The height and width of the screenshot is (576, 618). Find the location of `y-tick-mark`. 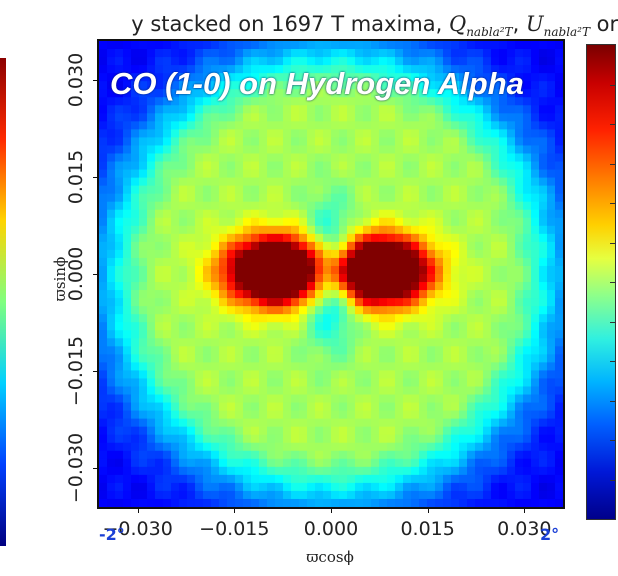

y-tick-mark is located at coordinates (96, 372).